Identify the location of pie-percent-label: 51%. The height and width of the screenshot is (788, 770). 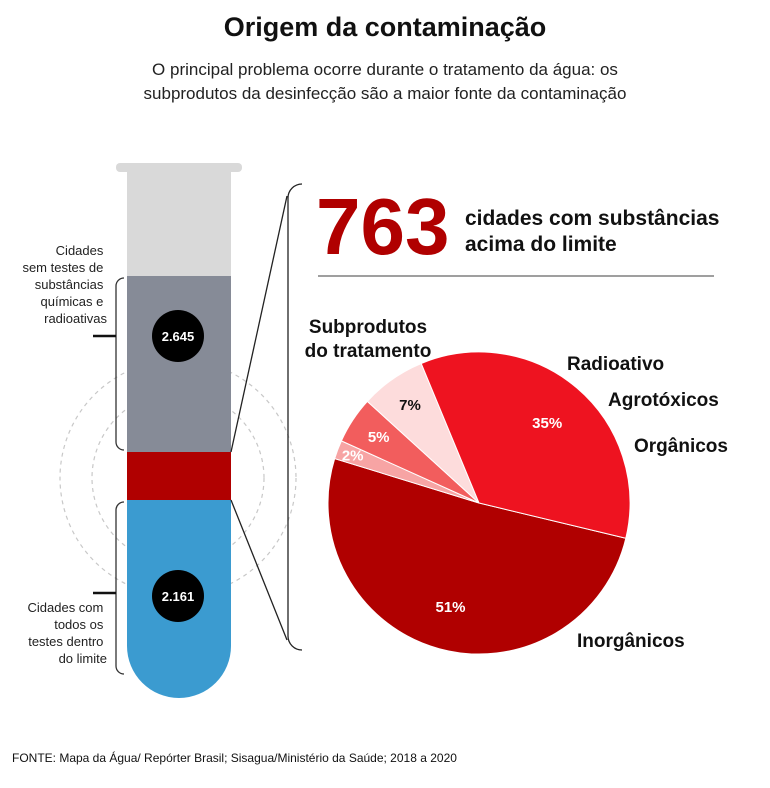
(450, 607).